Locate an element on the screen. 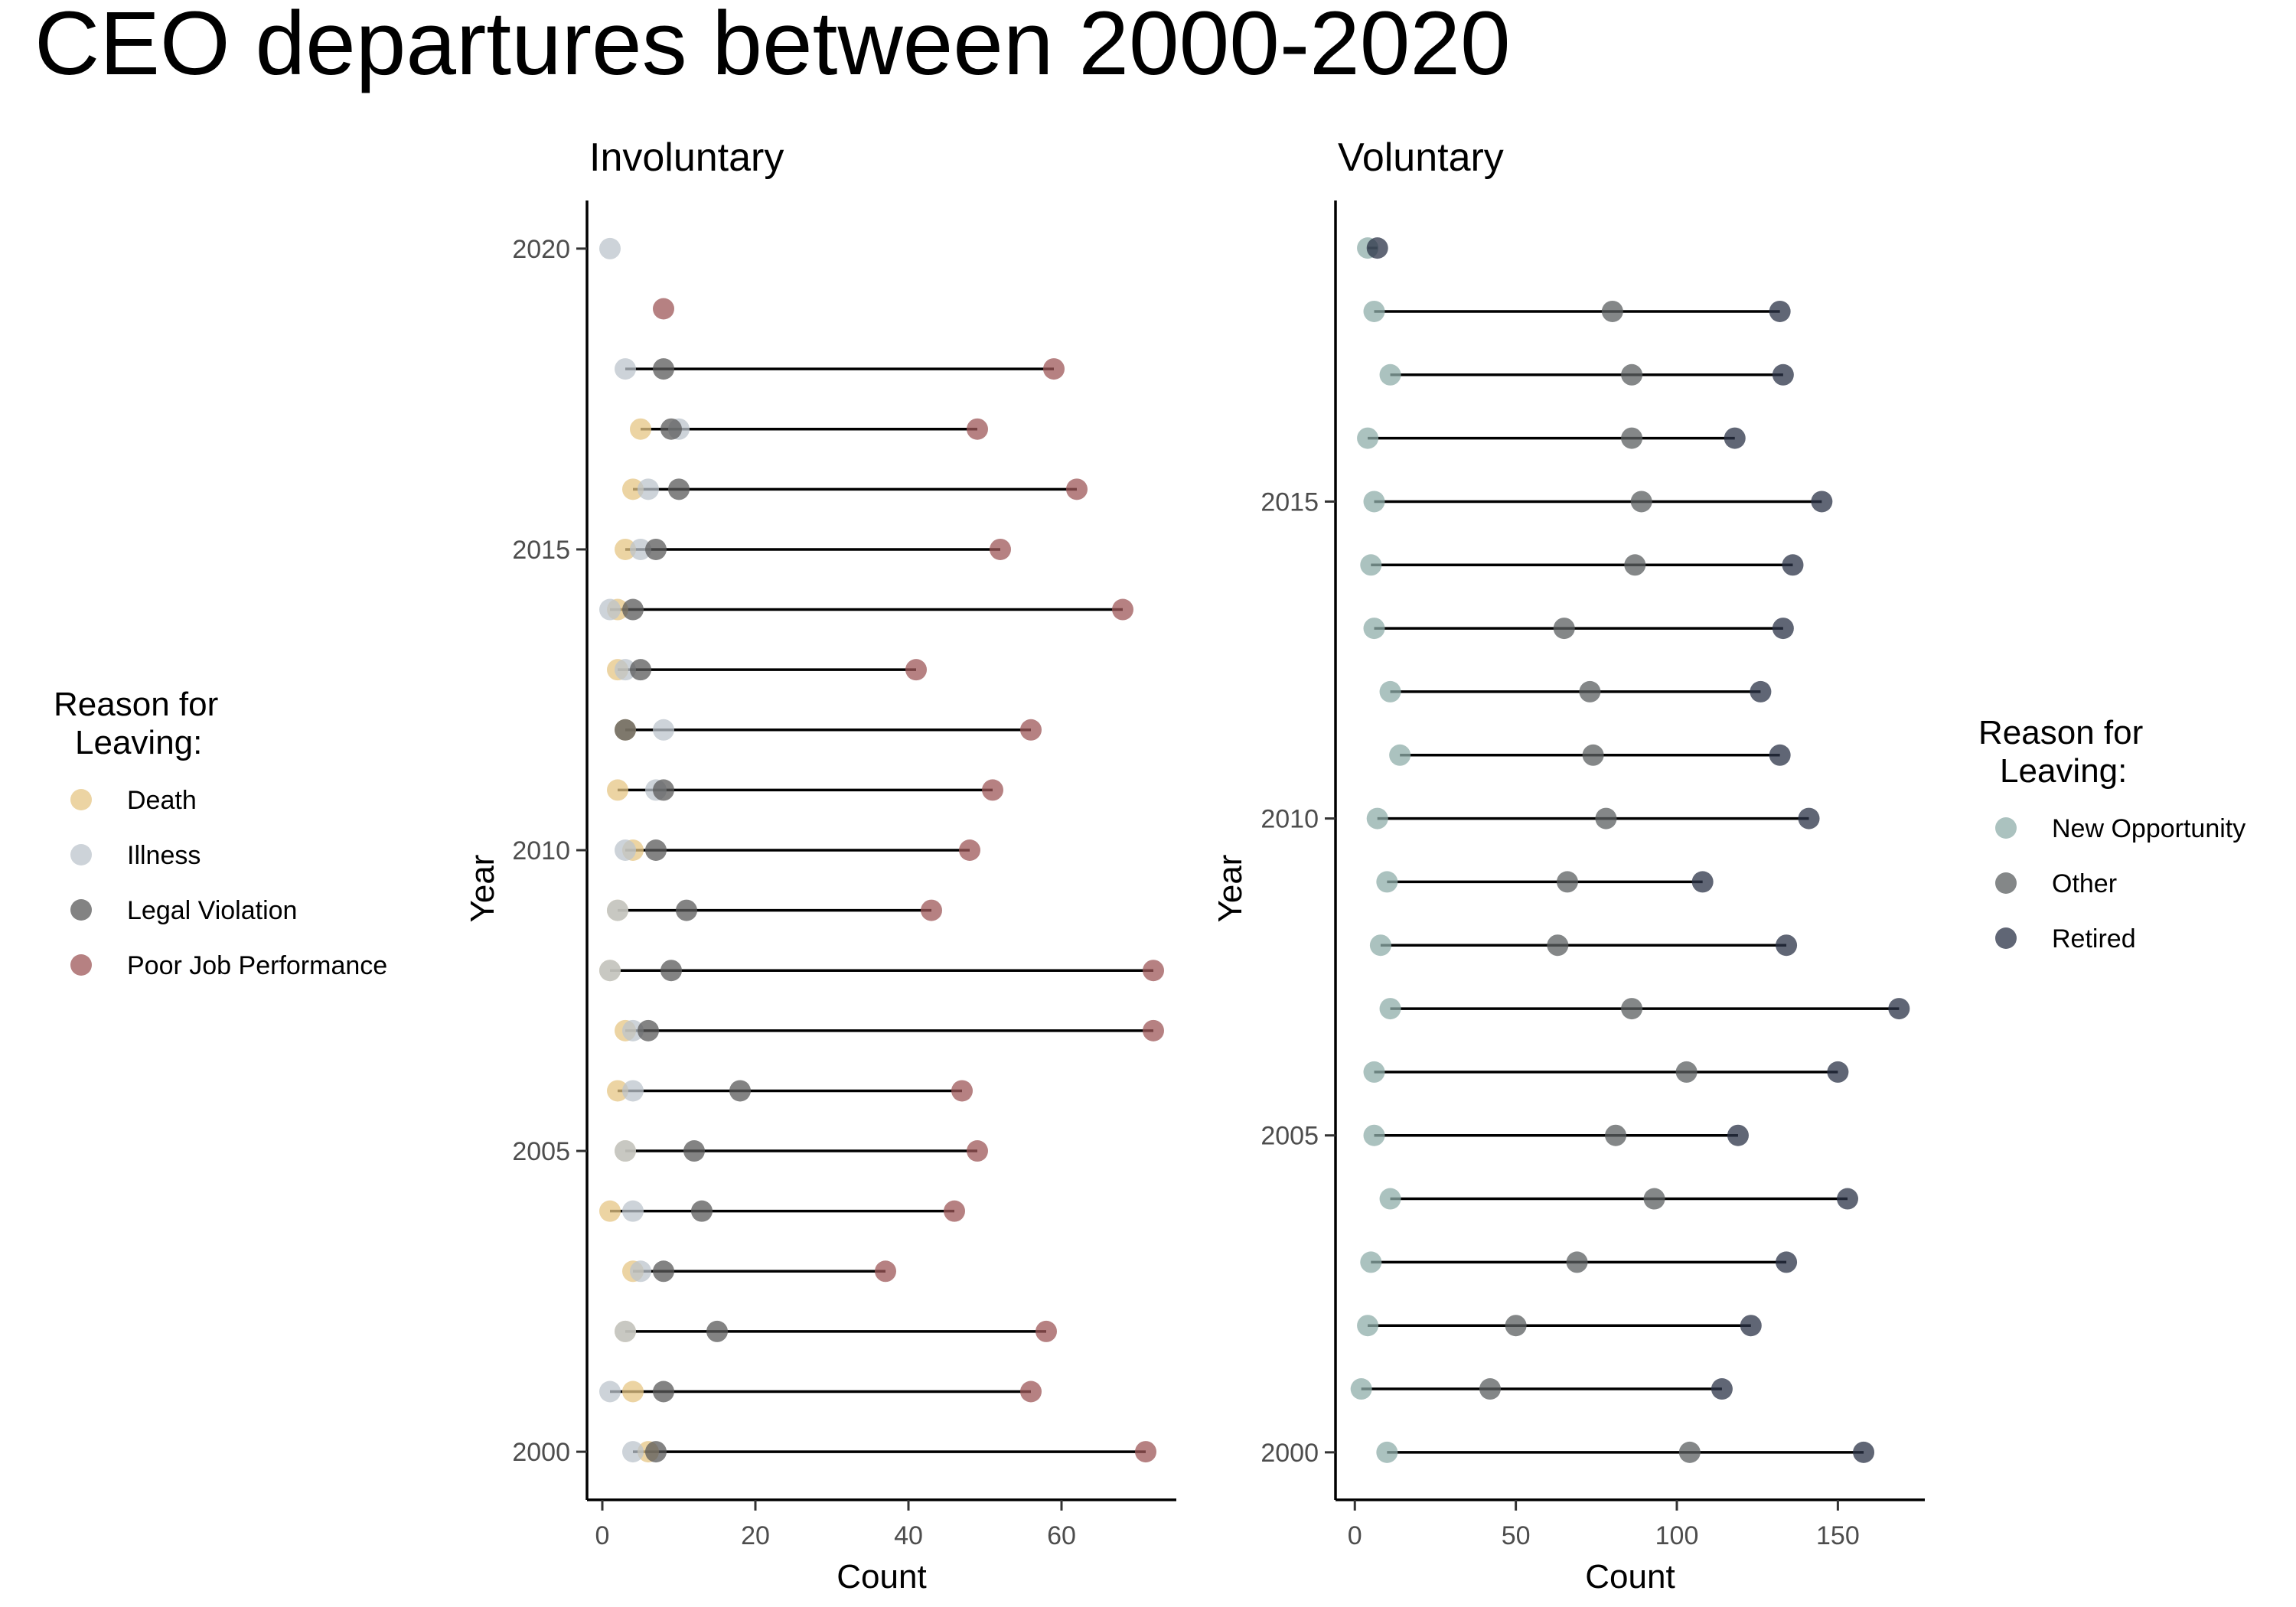  data-point-new-opportunity-2010 is located at coordinates (1377, 818).